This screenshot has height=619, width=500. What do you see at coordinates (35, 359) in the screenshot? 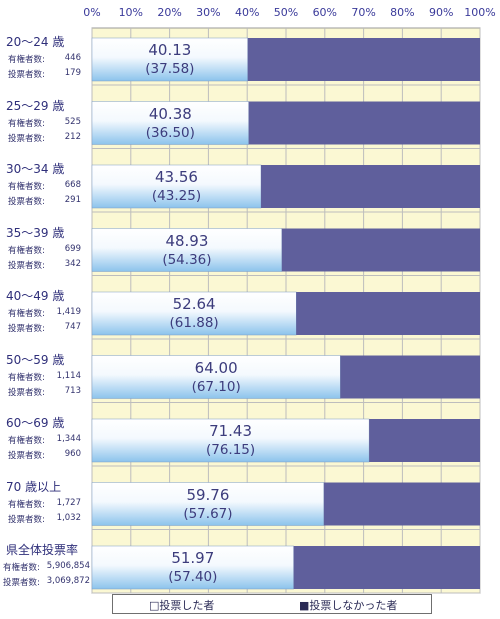
I see `category-label: 50～59 歳` at bounding box center [35, 359].